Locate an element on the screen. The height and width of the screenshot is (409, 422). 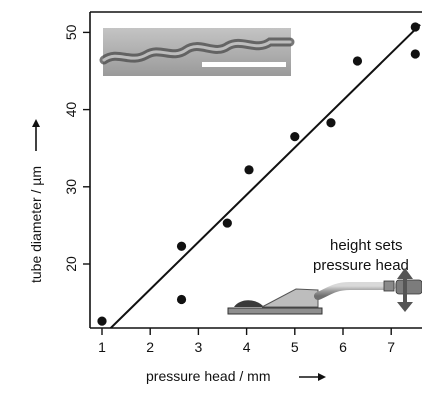
y-tick-label: 40 is located at coordinates (71, 110).